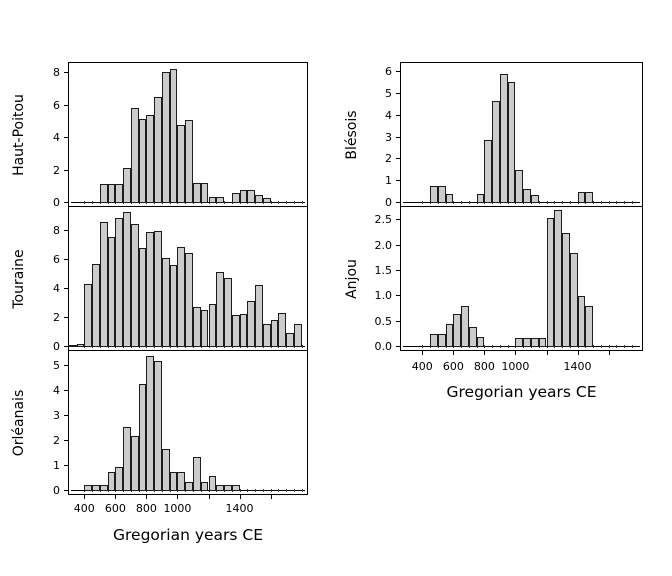 The image size is (672, 576). Describe the element at coordinates (383, 346) in the screenshot. I see `y-axis-tick-label: 0.0` at that location.